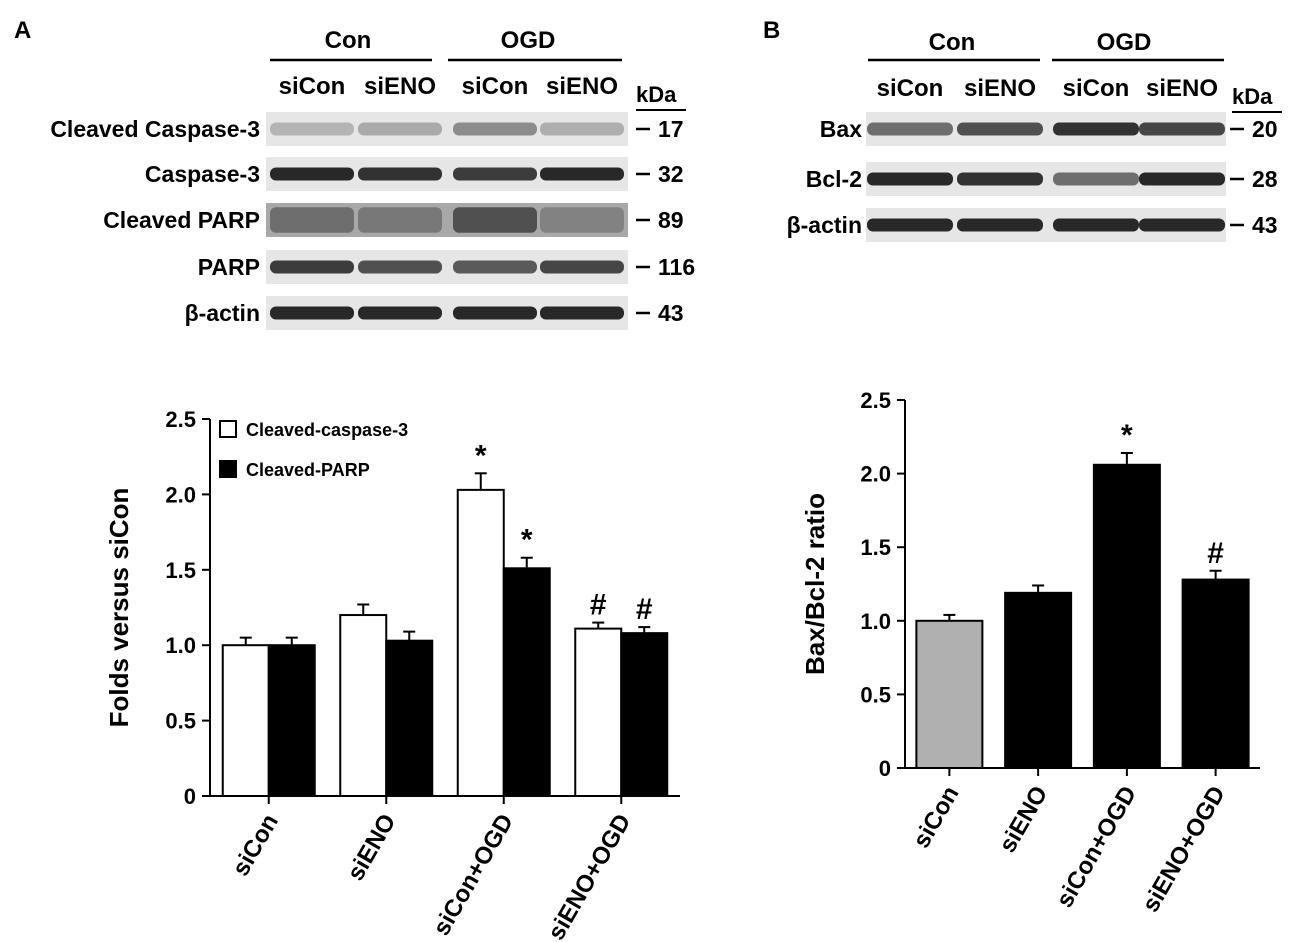  What do you see at coordinates (327, 430) in the screenshot?
I see `legend-label: Cleaved-caspase-3` at bounding box center [327, 430].